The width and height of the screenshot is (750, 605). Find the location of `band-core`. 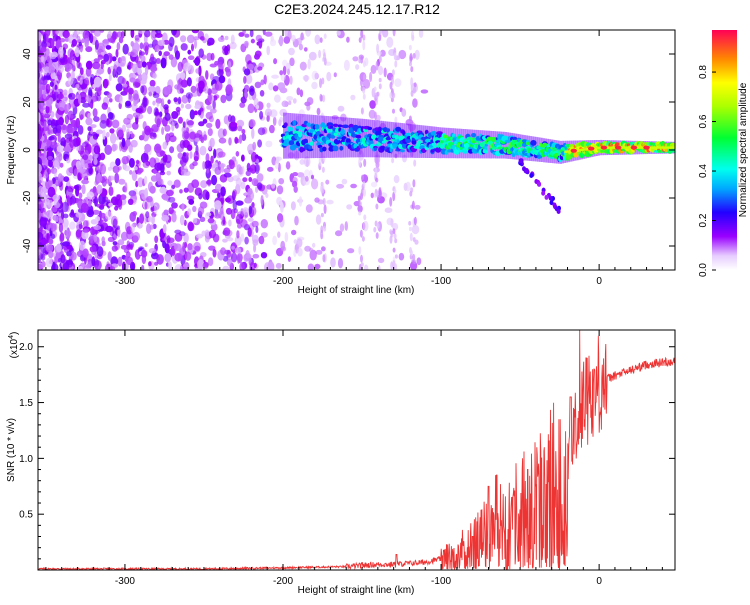

band-core is located at coordinates (660, 147).